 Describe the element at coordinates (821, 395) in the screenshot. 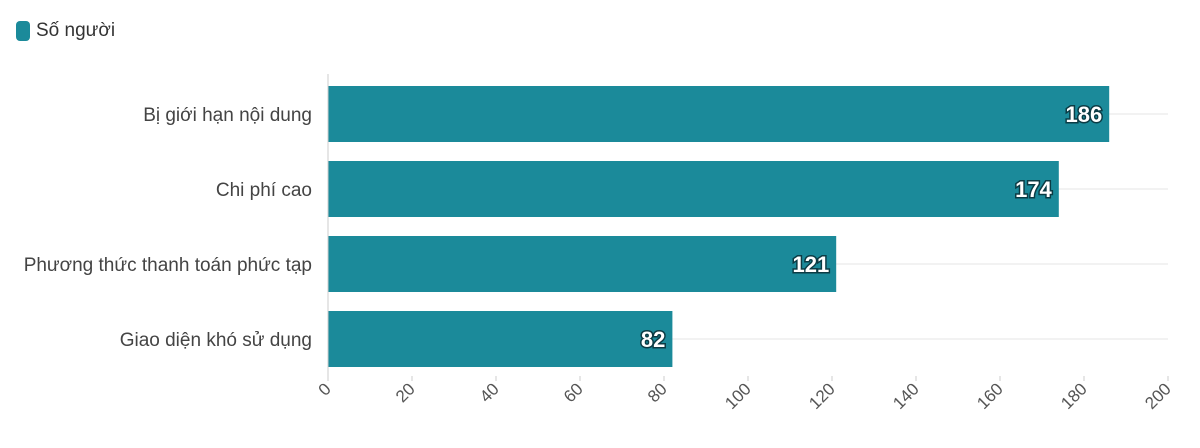

I see `x-tick-label: 120` at that location.